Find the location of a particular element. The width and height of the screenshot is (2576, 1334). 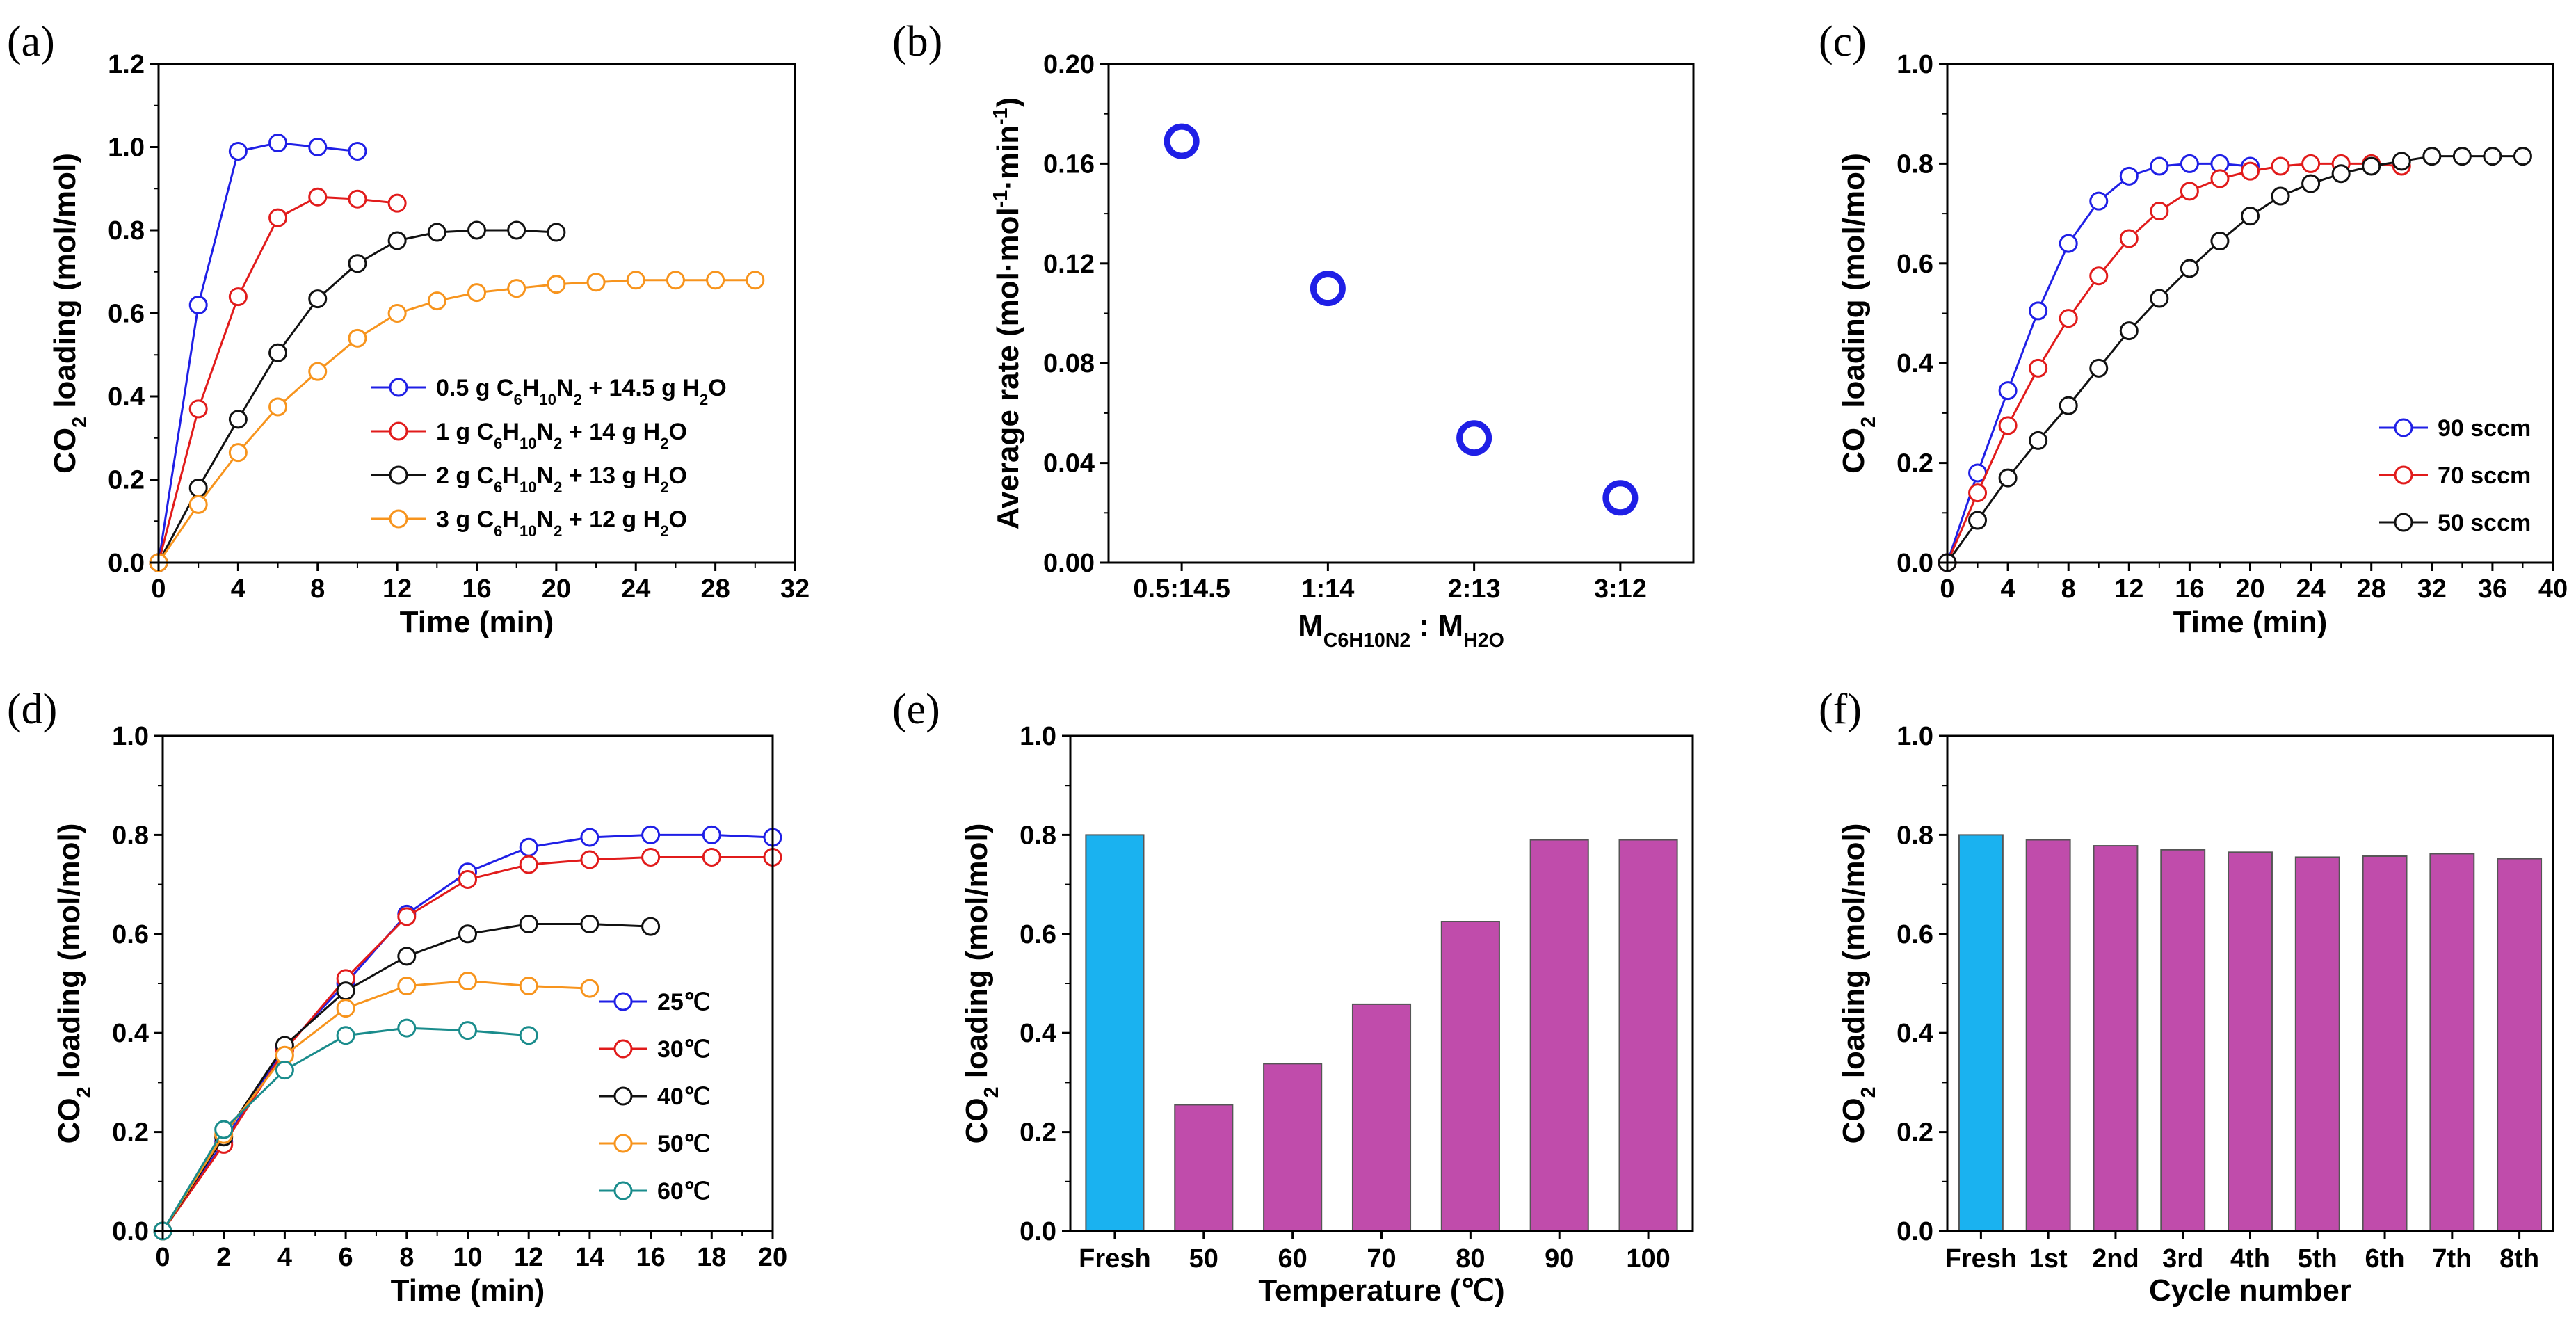

y-tick-label-a: 0.4 is located at coordinates (127, 397).